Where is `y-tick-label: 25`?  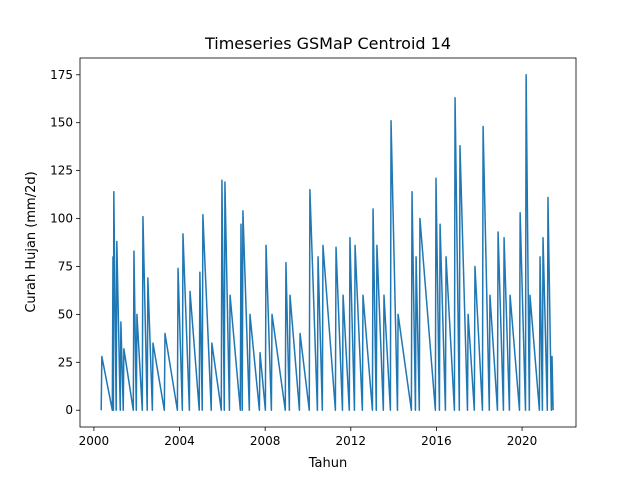 y-tick-label: 25 is located at coordinates (65, 362).